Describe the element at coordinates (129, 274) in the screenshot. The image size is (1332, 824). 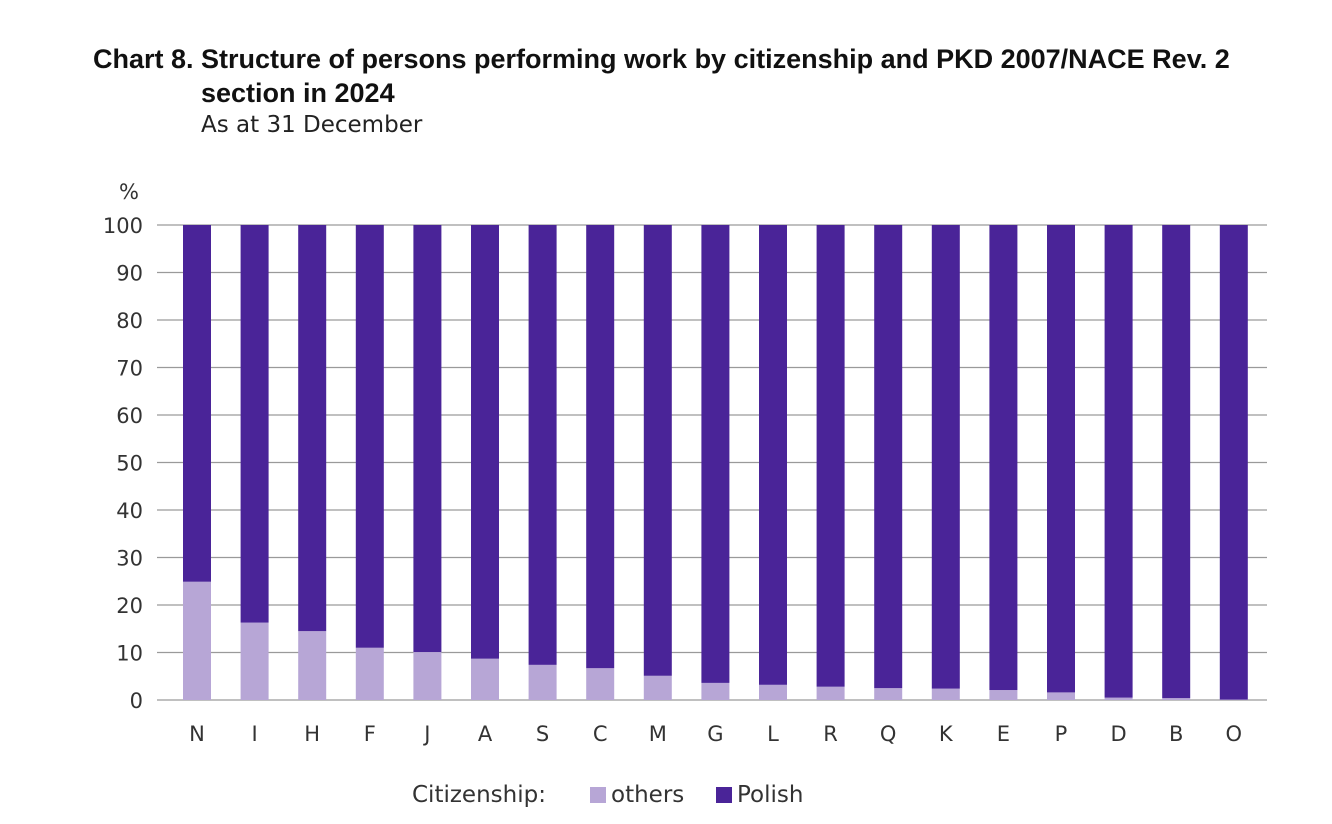
I see `y-tick-label-90: 90` at that location.